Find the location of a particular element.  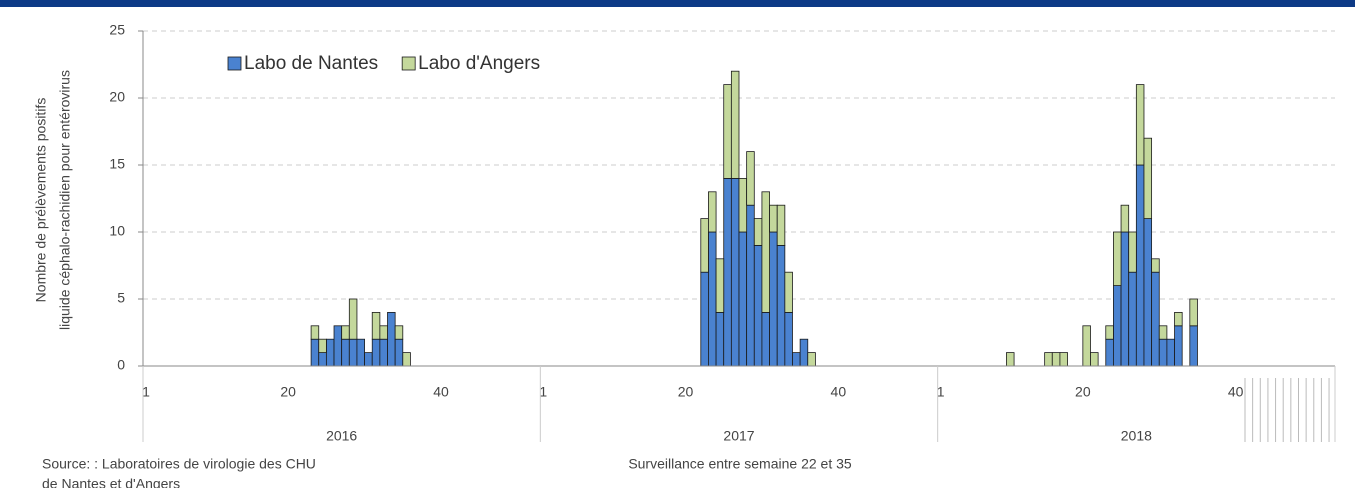

x-axis-label: Surveillance entre semaine 22 et 35 is located at coordinates (740, 464).